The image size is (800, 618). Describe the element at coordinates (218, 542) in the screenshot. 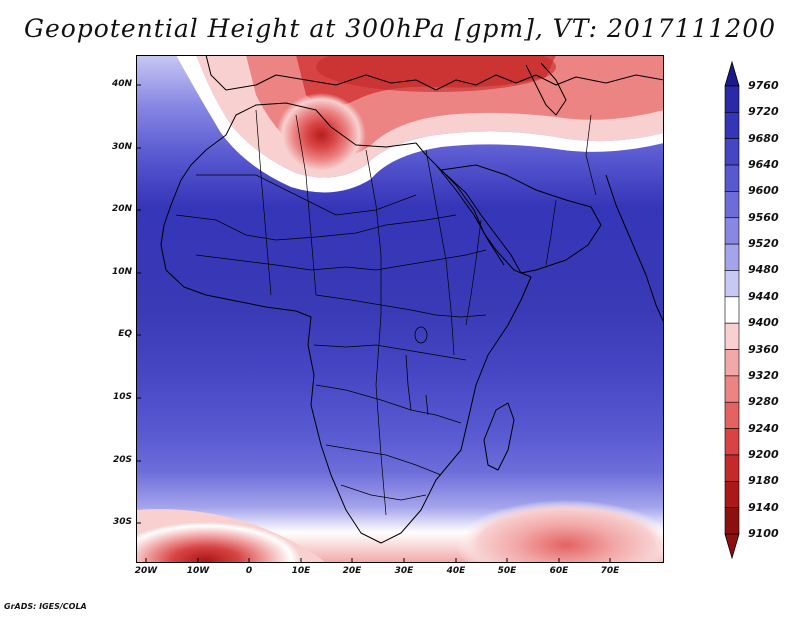

I see `south-atlantic-low` at that location.